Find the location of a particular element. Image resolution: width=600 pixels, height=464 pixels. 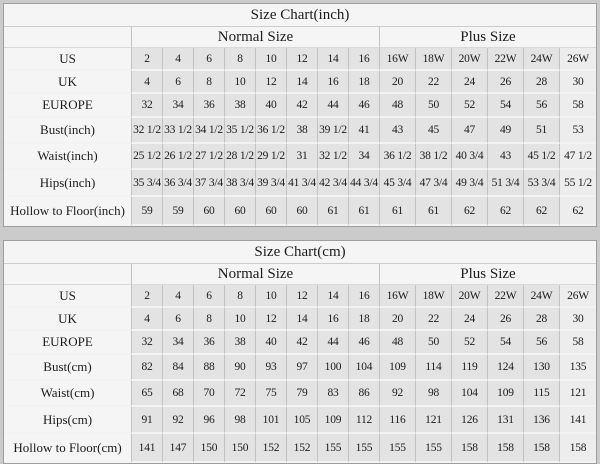

size-value-cell: 100 is located at coordinates (333, 368).